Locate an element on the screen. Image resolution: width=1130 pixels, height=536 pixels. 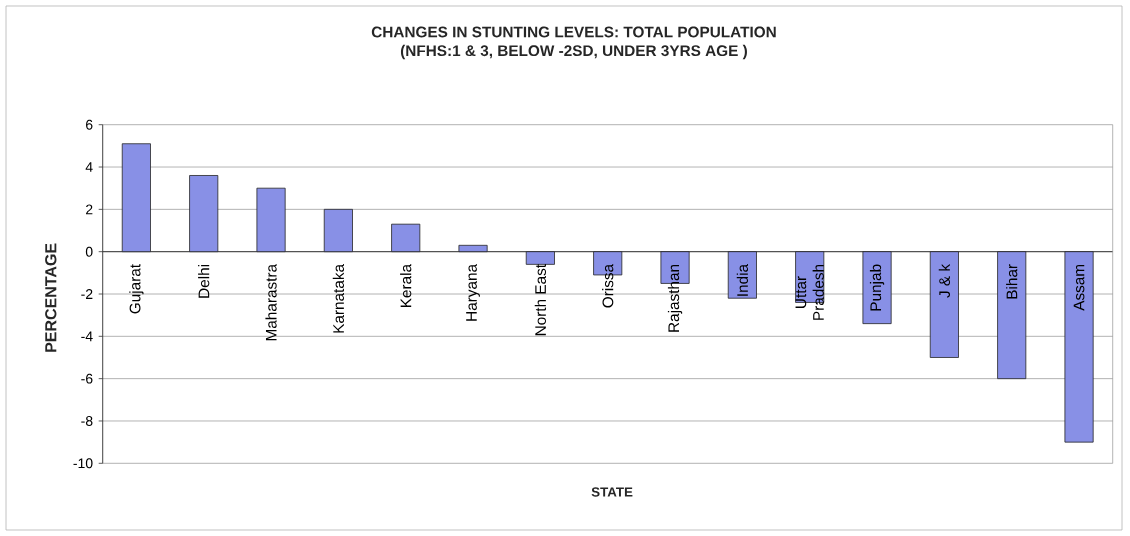
y-tick-label: -10 is located at coordinates (83, 463).